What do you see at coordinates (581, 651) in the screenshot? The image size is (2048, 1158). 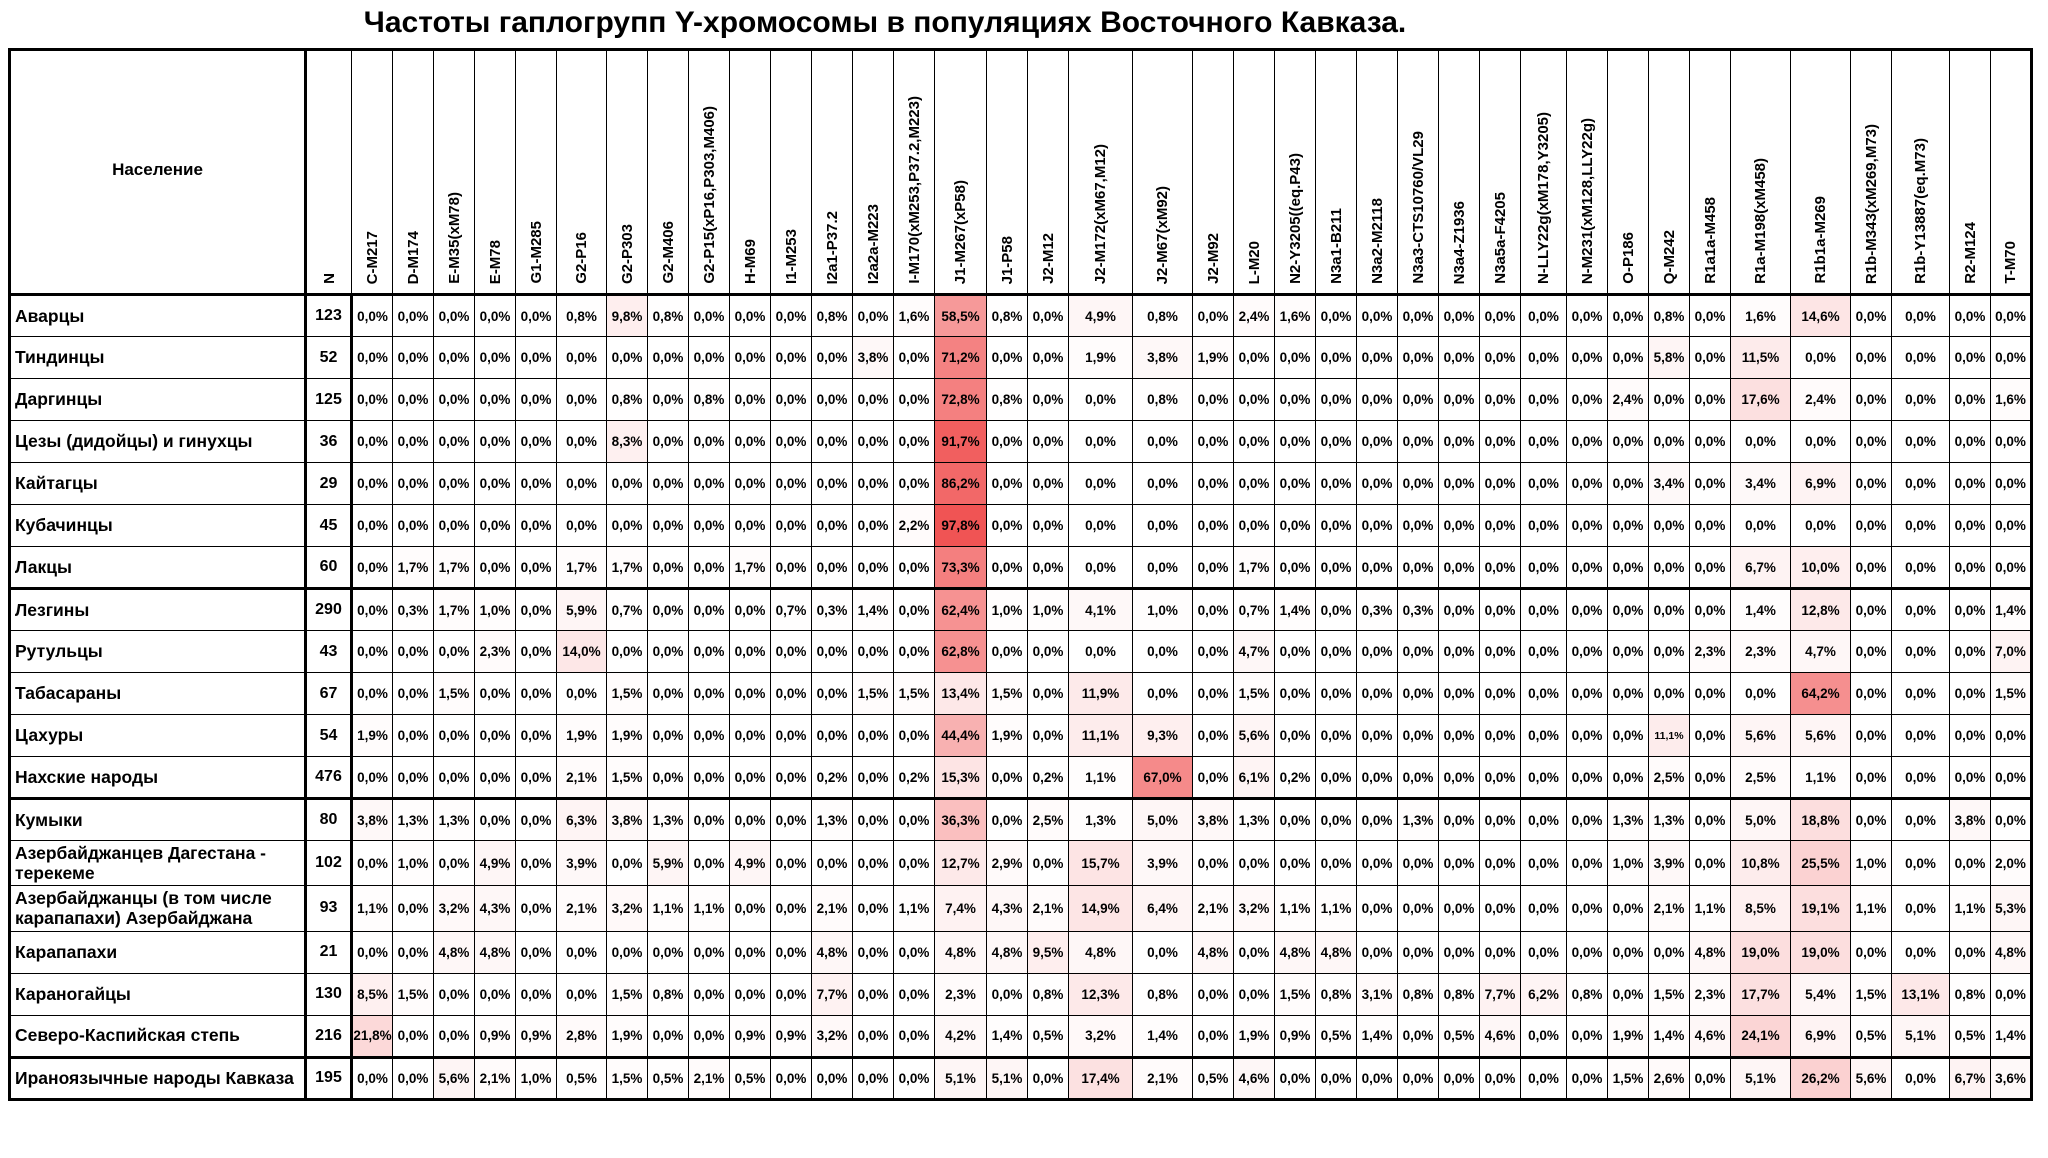 I see `frequency-cell: 14,0%` at bounding box center [581, 651].